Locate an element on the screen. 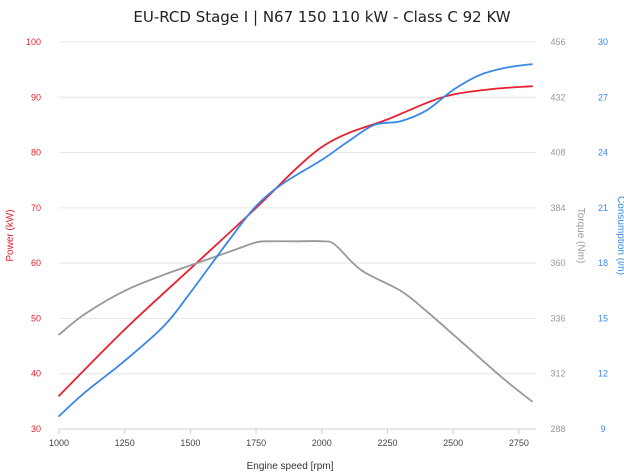 The height and width of the screenshot is (475, 624). consumption-tick-label: 18 is located at coordinates (603, 263).